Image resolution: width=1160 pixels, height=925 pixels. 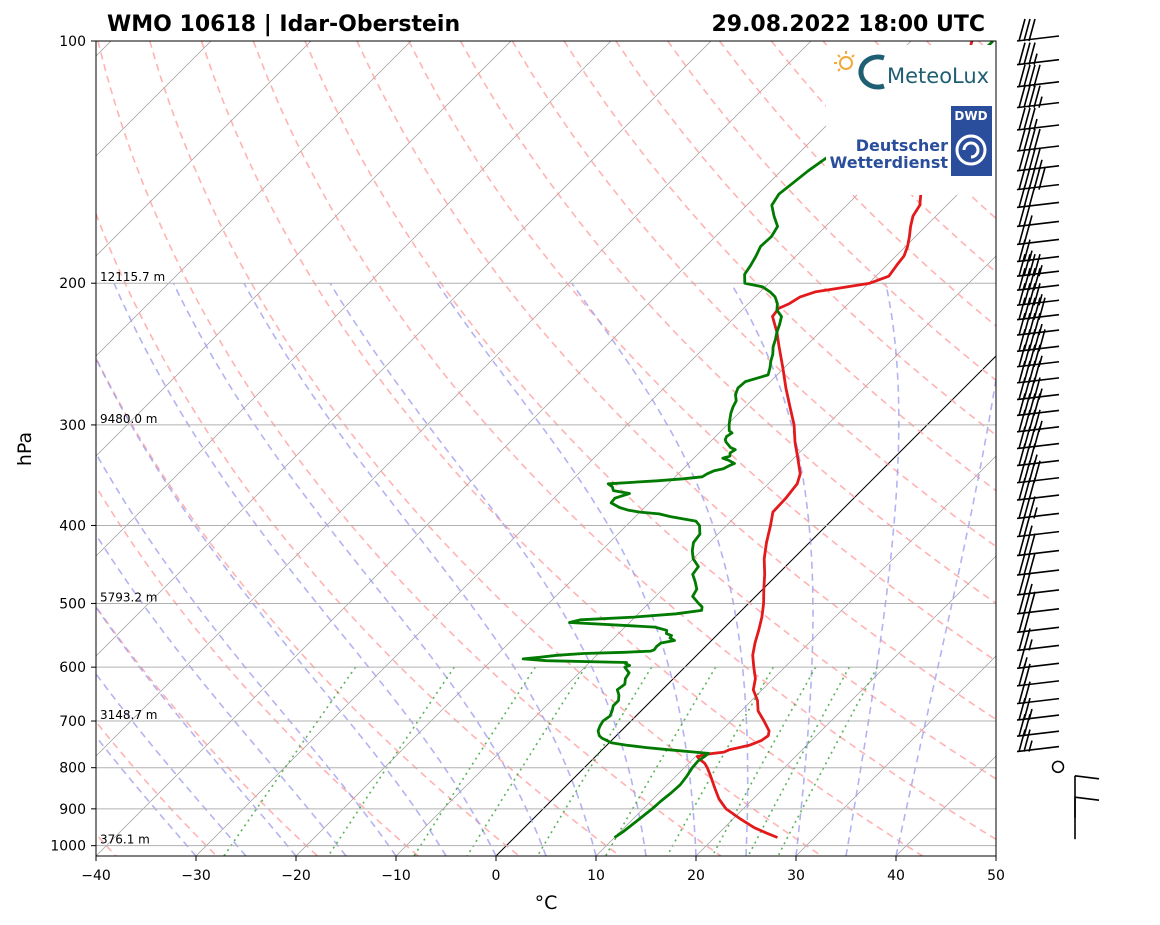 What do you see at coordinates (396, 876) in the screenshot?
I see `x-tick-label: −10` at bounding box center [396, 876].